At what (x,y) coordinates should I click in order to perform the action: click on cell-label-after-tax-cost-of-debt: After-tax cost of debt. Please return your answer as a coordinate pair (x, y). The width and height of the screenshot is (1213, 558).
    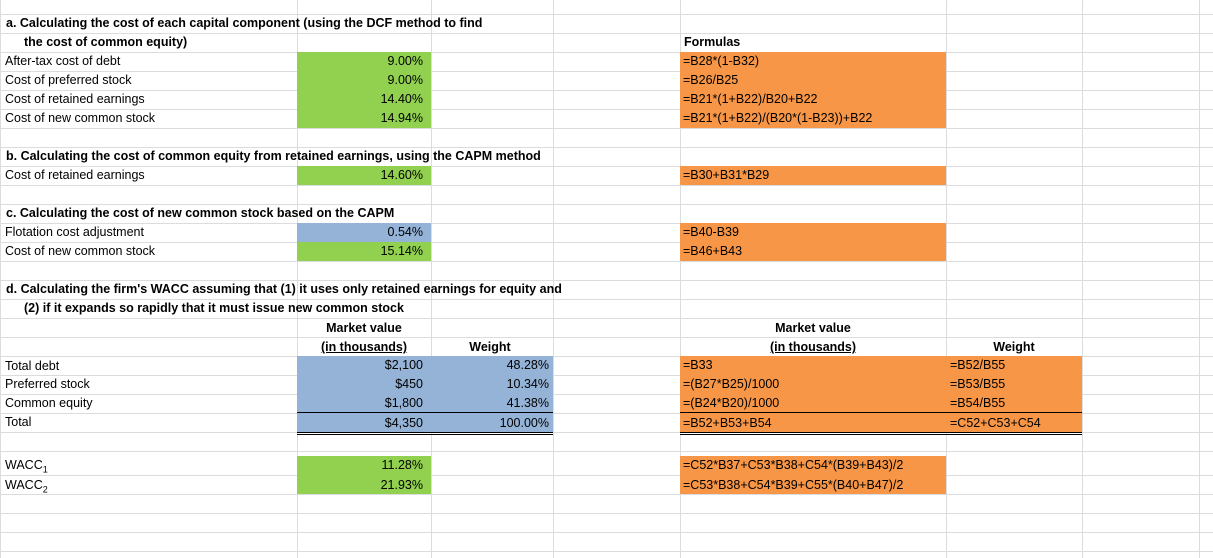
    Looking at the image, I should click on (63, 61).